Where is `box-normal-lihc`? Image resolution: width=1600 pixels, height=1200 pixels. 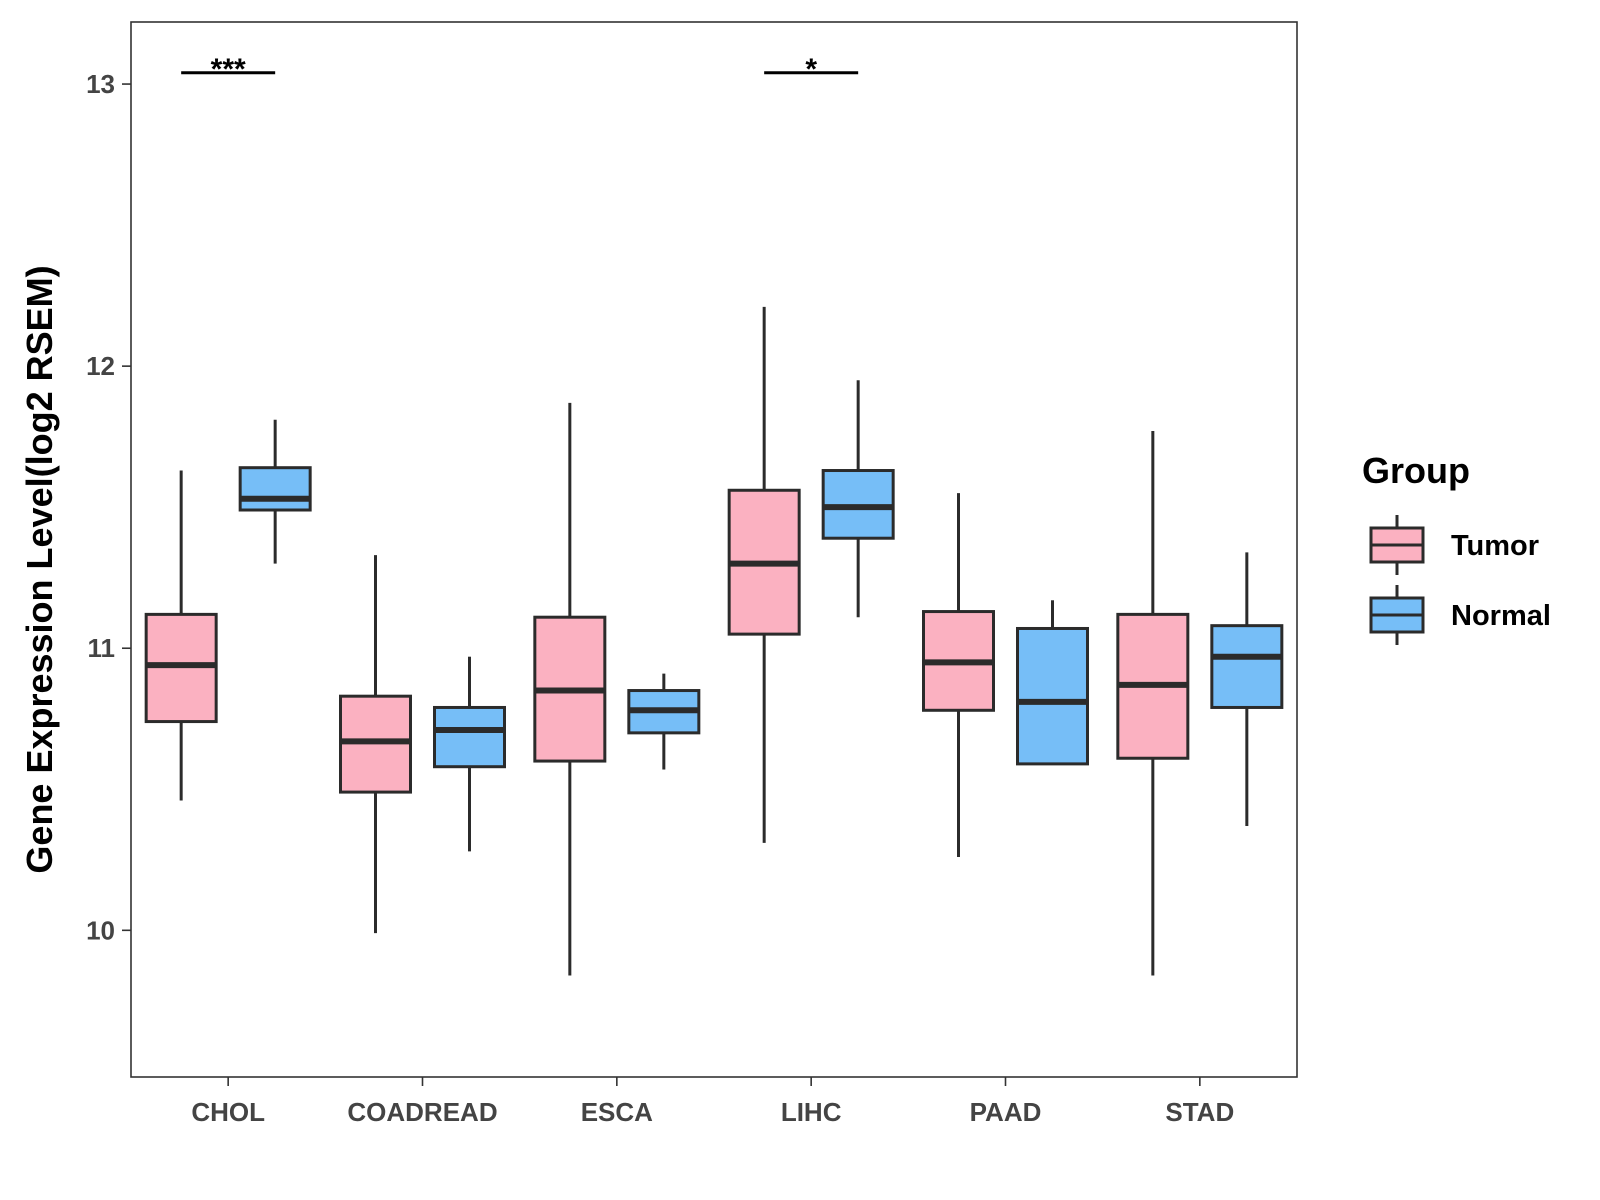 box-normal-lihc is located at coordinates (858, 499).